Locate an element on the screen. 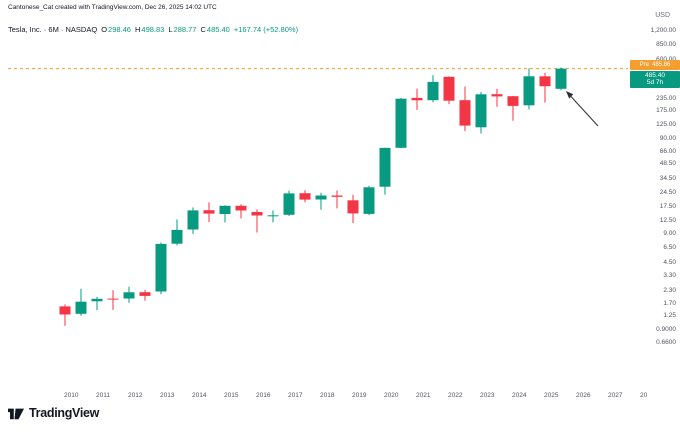 The height and width of the screenshot is (433, 680). candle-2014-h1 is located at coordinates (193, 220).